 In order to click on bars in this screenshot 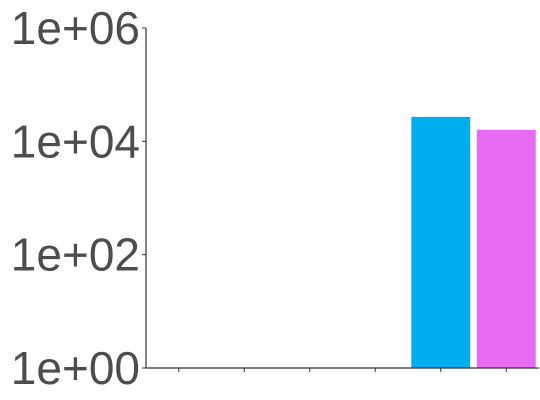, I will do `click(473, 242)`.